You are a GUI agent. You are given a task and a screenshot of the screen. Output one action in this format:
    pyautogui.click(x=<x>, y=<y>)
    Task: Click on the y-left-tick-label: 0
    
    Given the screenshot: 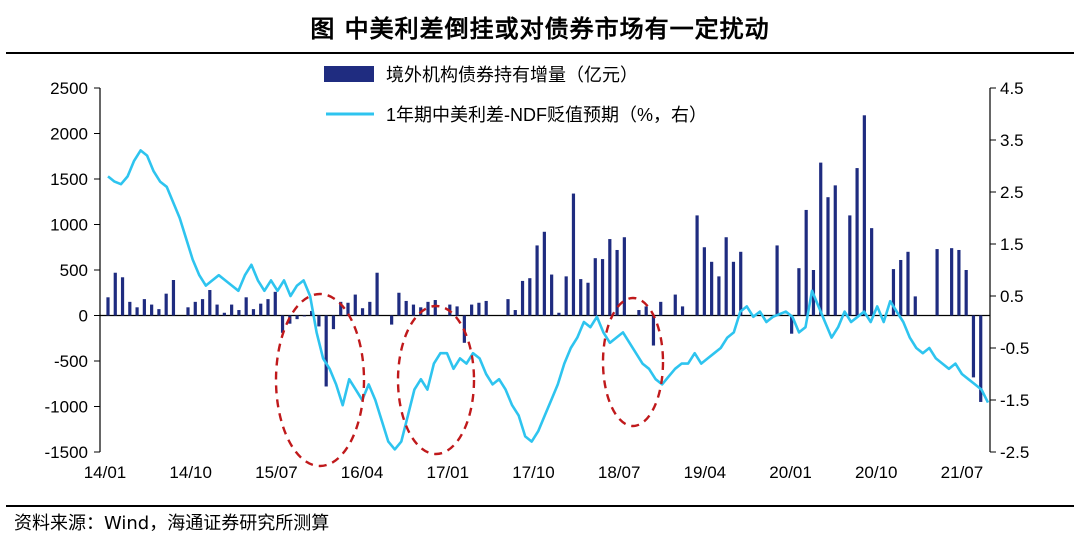 What is the action you would take?
    pyautogui.click(x=83, y=316)
    